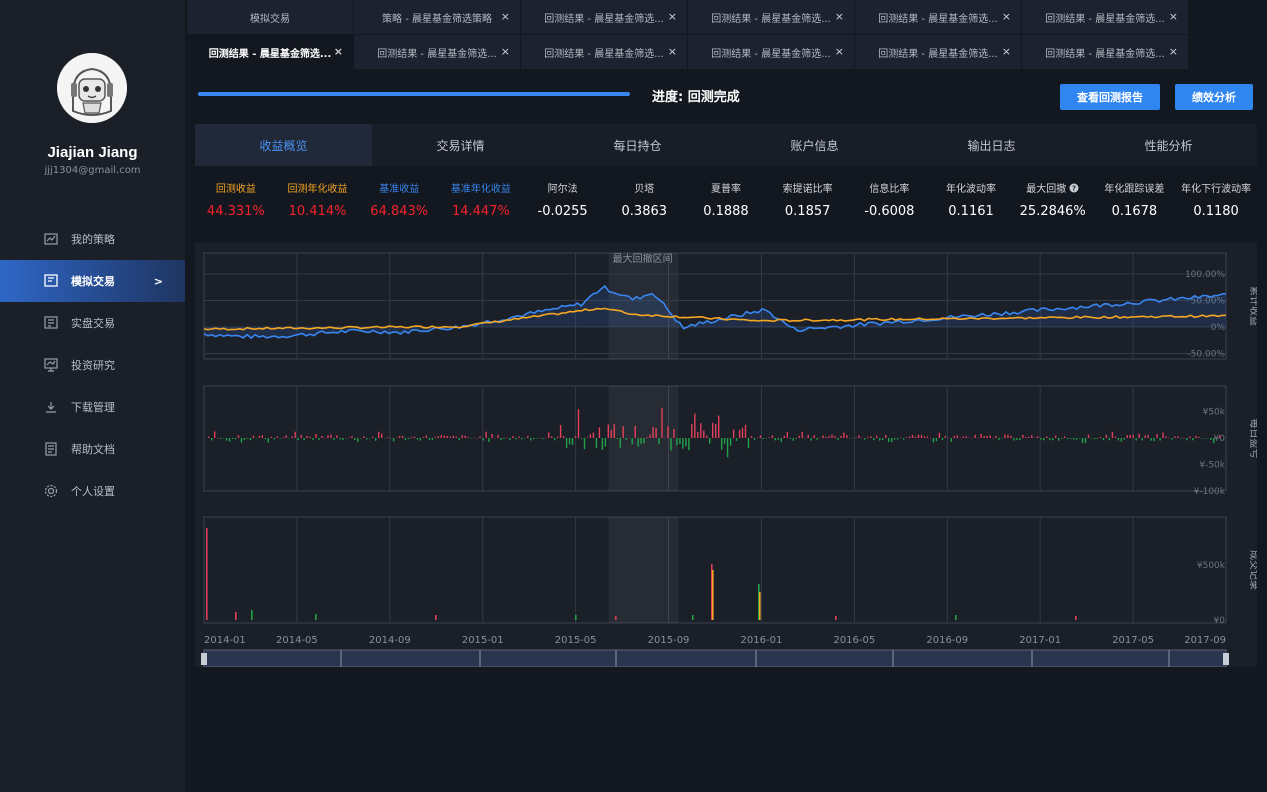 Image resolution: width=1267 pixels, height=792 pixels. What do you see at coordinates (92, 407) in the screenshot?
I see `sidebar-item-4: 下载管理` at bounding box center [92, 407].